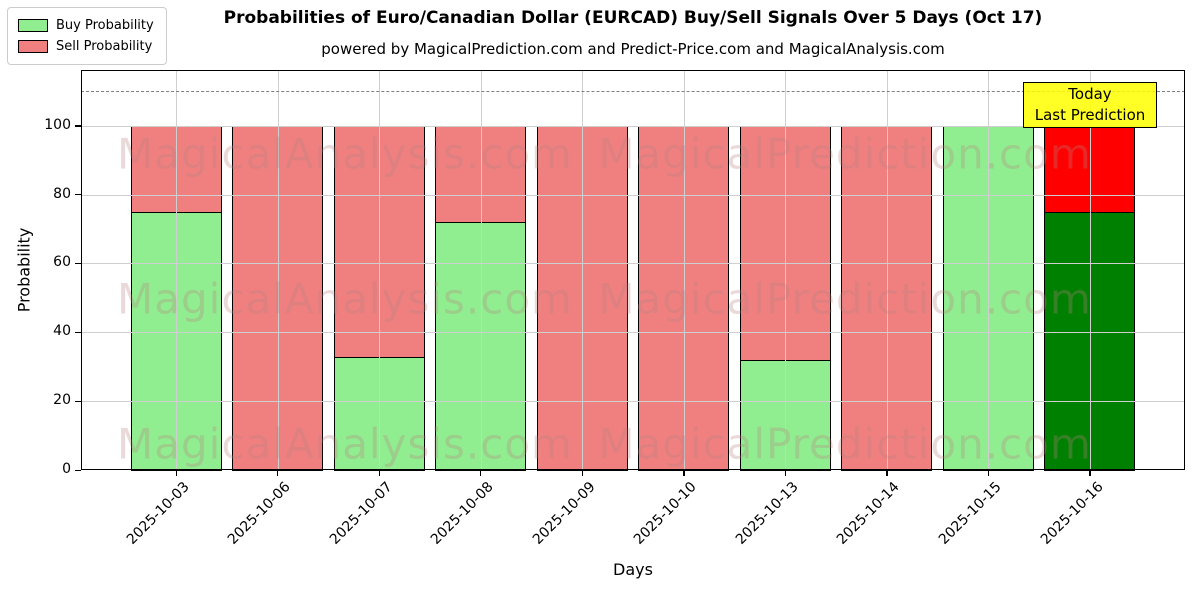 This screenshot has height=600, width=1200. I want to click on x-tick-label-2025-10-13: 2025-10-13, so click(767, 513).